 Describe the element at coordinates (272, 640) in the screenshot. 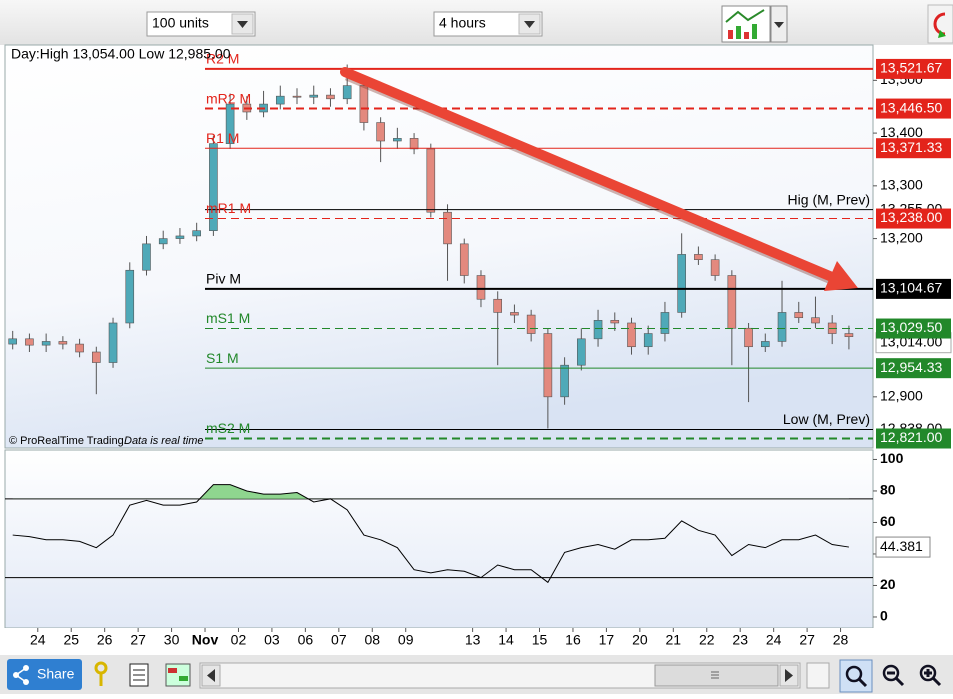

I see `x-tick-label: 03` at that location.